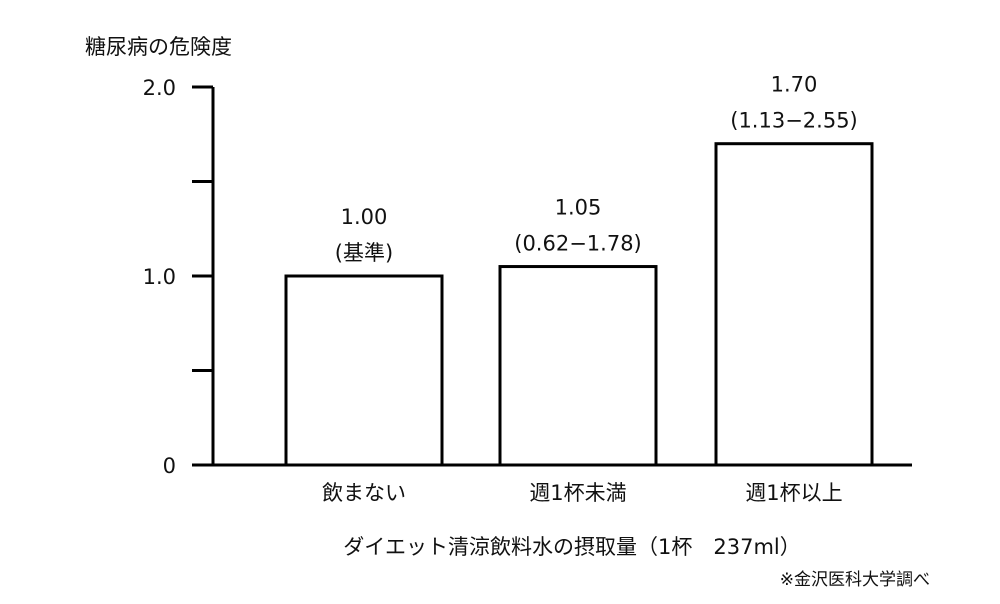 The width and height of the screenshot is (1000, 604). What do you see at coordinates (169, 466) in the screenshot?
I see `y-tick-label: 0` at bounding box center [169, 466].